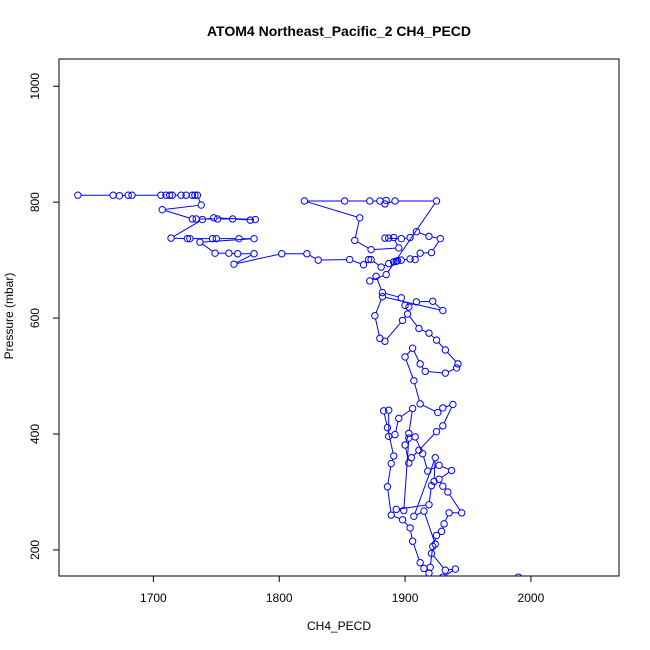 The height and width of the screenshot is (650, 650). I want to click on y-tick-label: 600, so click(35, 318).